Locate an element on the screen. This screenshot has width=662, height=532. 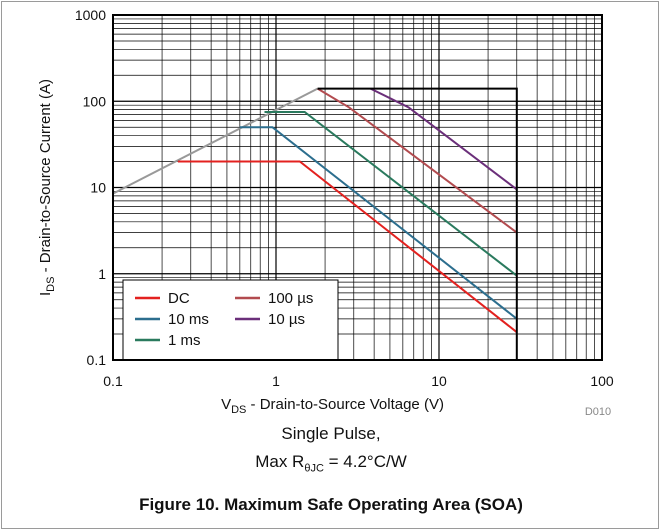
legend-label: DC is located at coordinates (179, 298).